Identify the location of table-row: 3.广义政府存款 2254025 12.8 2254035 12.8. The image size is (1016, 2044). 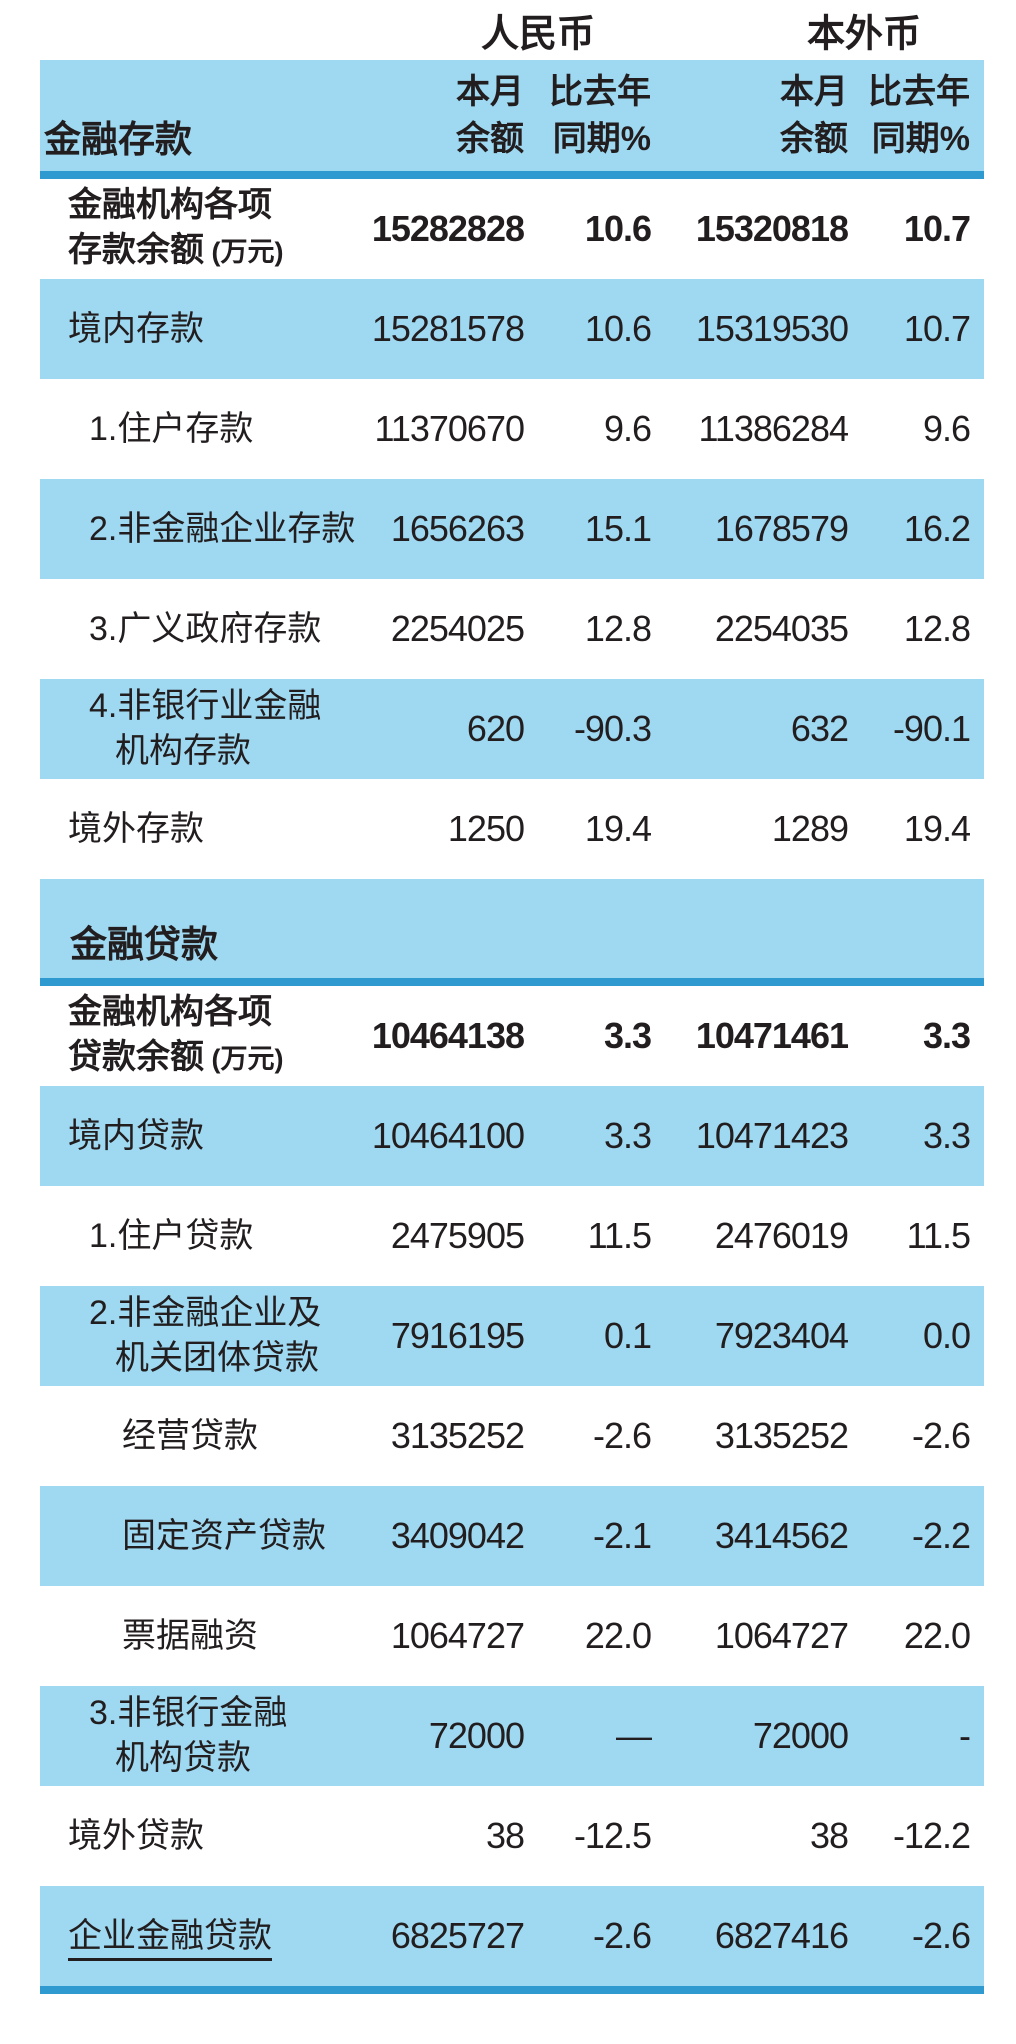
(512, 629).